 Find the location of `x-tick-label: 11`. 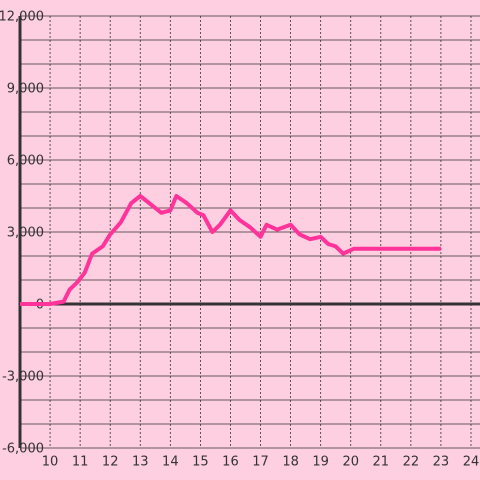

x-tick-label: 11 is located at coordinates (80, 462).